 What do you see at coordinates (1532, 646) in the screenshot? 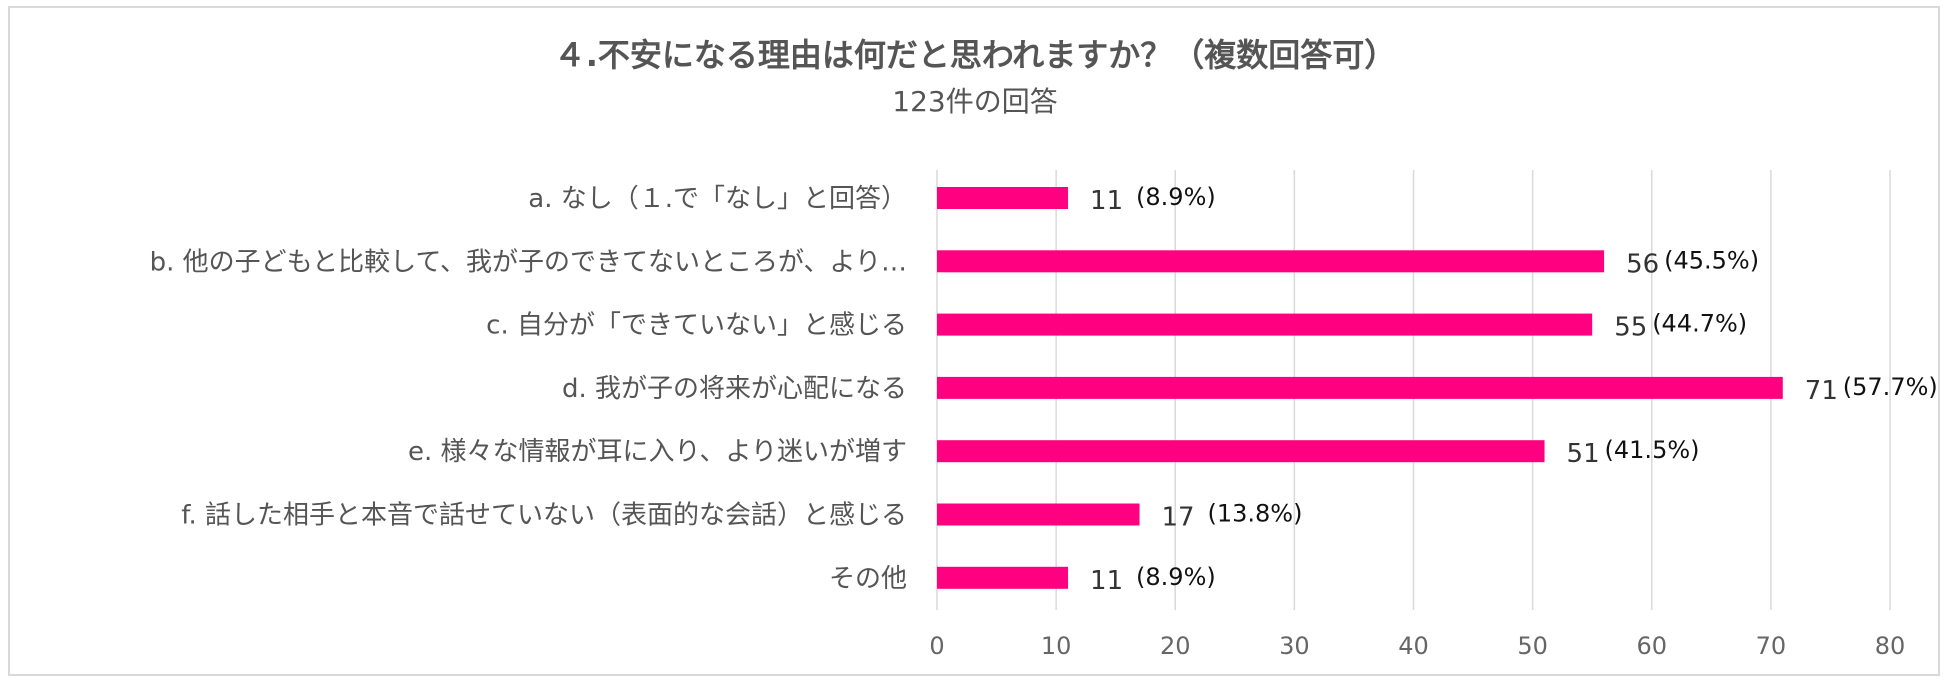
I see `x-tick-label: 50` at bounding box center [1532, 646].